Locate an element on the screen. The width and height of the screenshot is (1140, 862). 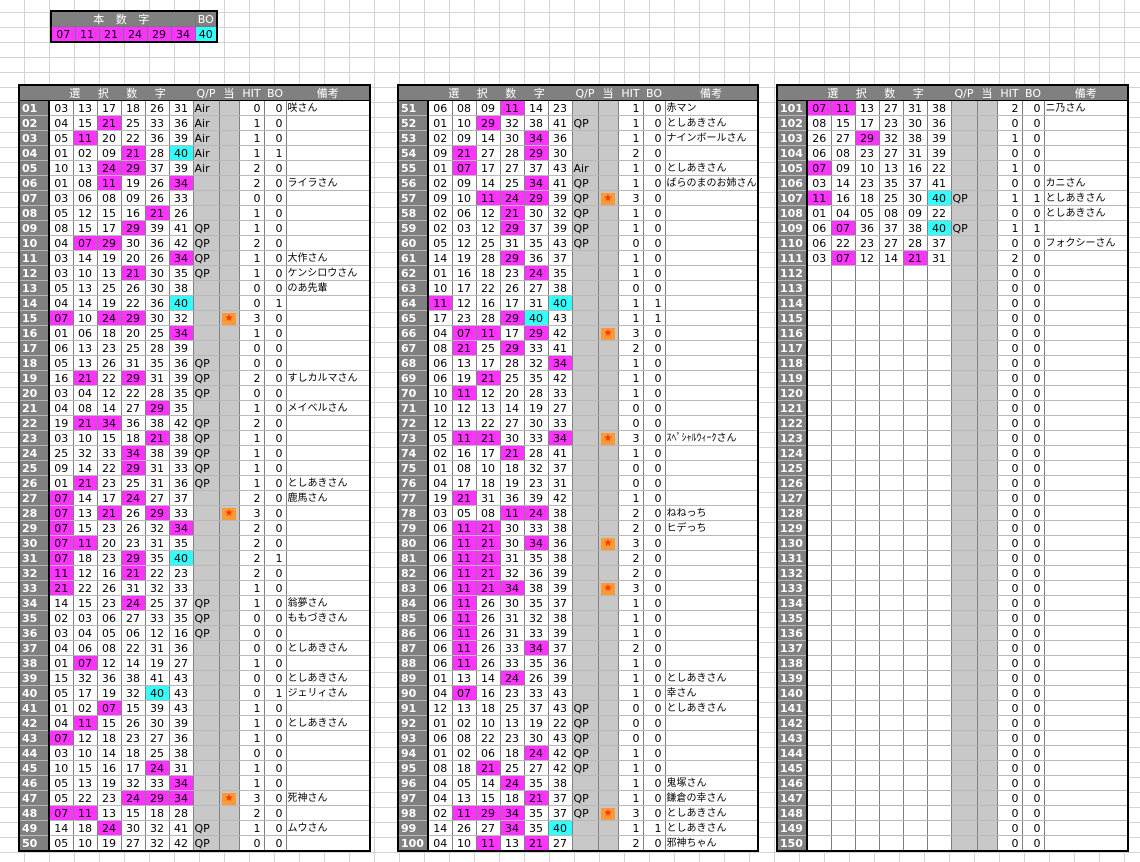
number-cell: 43 is located at coordinates (560, 243).